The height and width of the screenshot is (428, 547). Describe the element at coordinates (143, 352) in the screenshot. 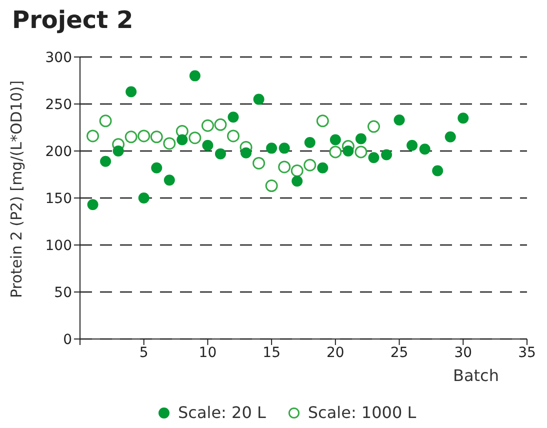

I see `x-tick-label: 5` at that location.